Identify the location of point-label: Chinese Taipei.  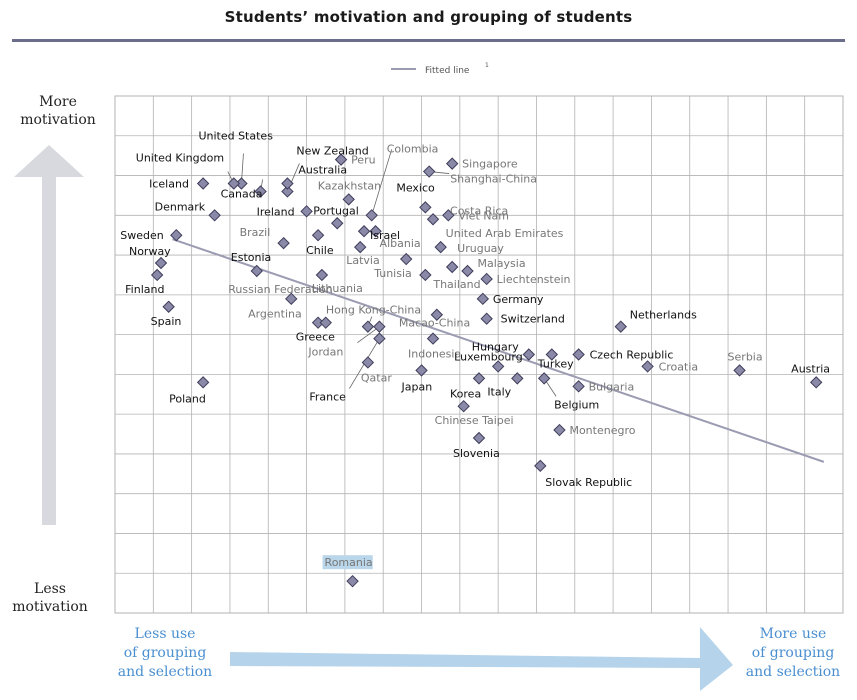
(474, 420).